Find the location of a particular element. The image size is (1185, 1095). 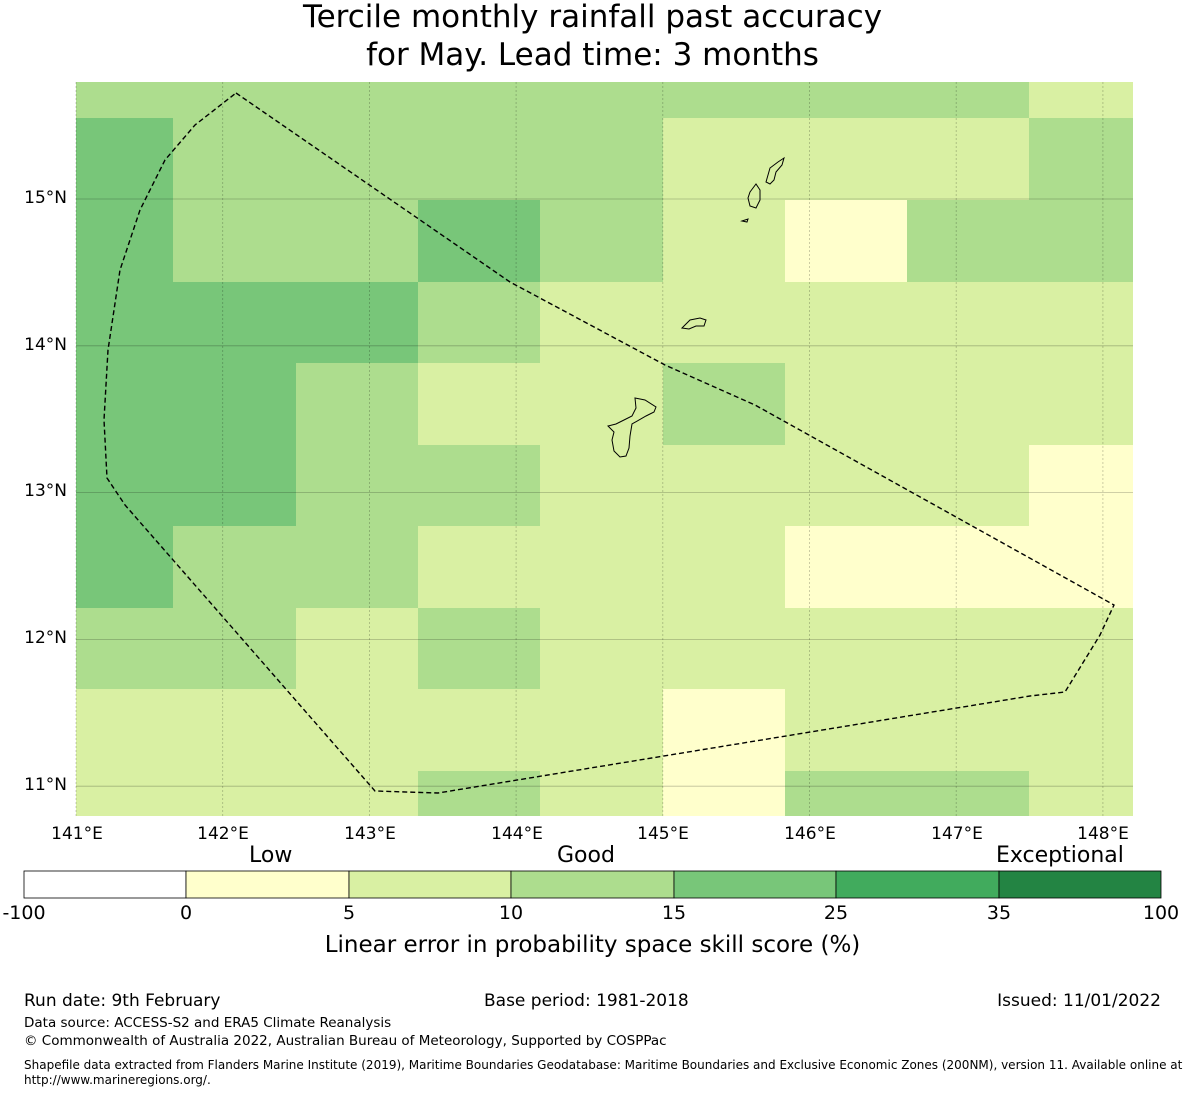

colorbar-tick-0: 0 is located at coordinates (186, 913).